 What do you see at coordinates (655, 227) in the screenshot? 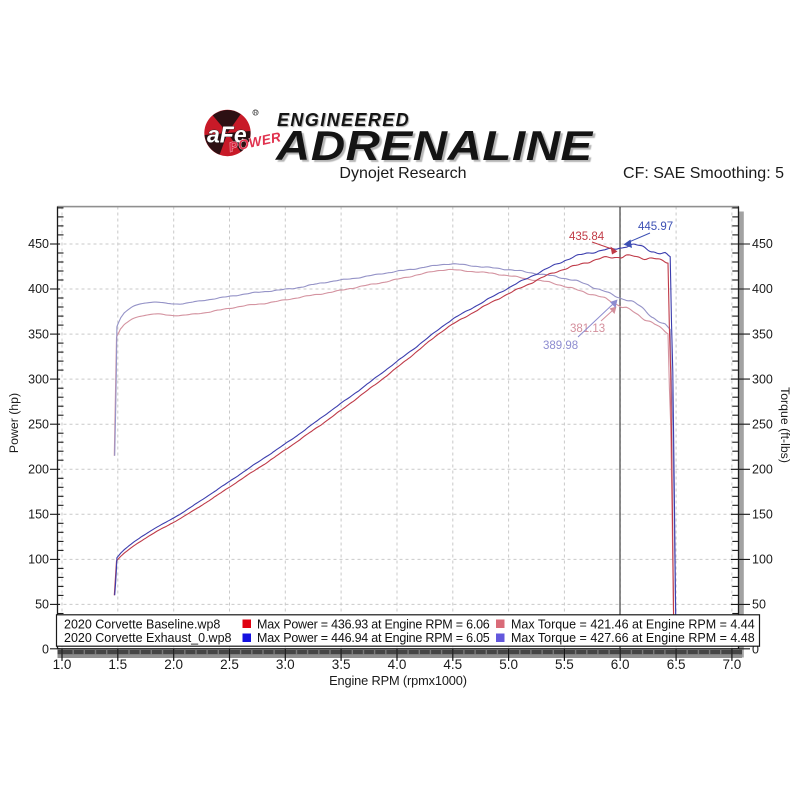
I see `svg-text: 445.97` at bounding box center [655, 227].